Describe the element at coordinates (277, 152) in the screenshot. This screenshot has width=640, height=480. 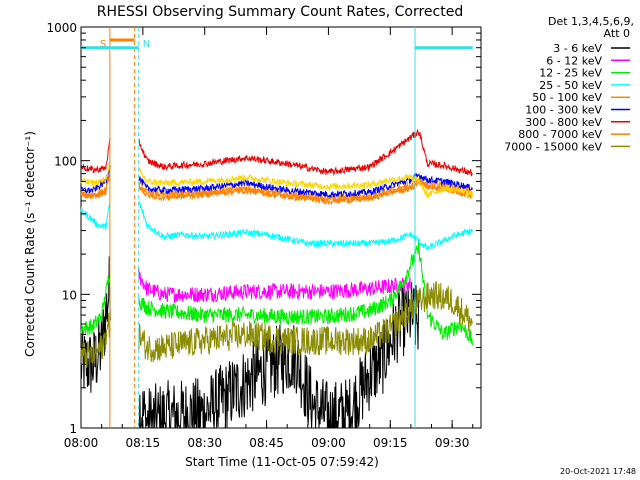
I see `series-line-300-800-` at that location.